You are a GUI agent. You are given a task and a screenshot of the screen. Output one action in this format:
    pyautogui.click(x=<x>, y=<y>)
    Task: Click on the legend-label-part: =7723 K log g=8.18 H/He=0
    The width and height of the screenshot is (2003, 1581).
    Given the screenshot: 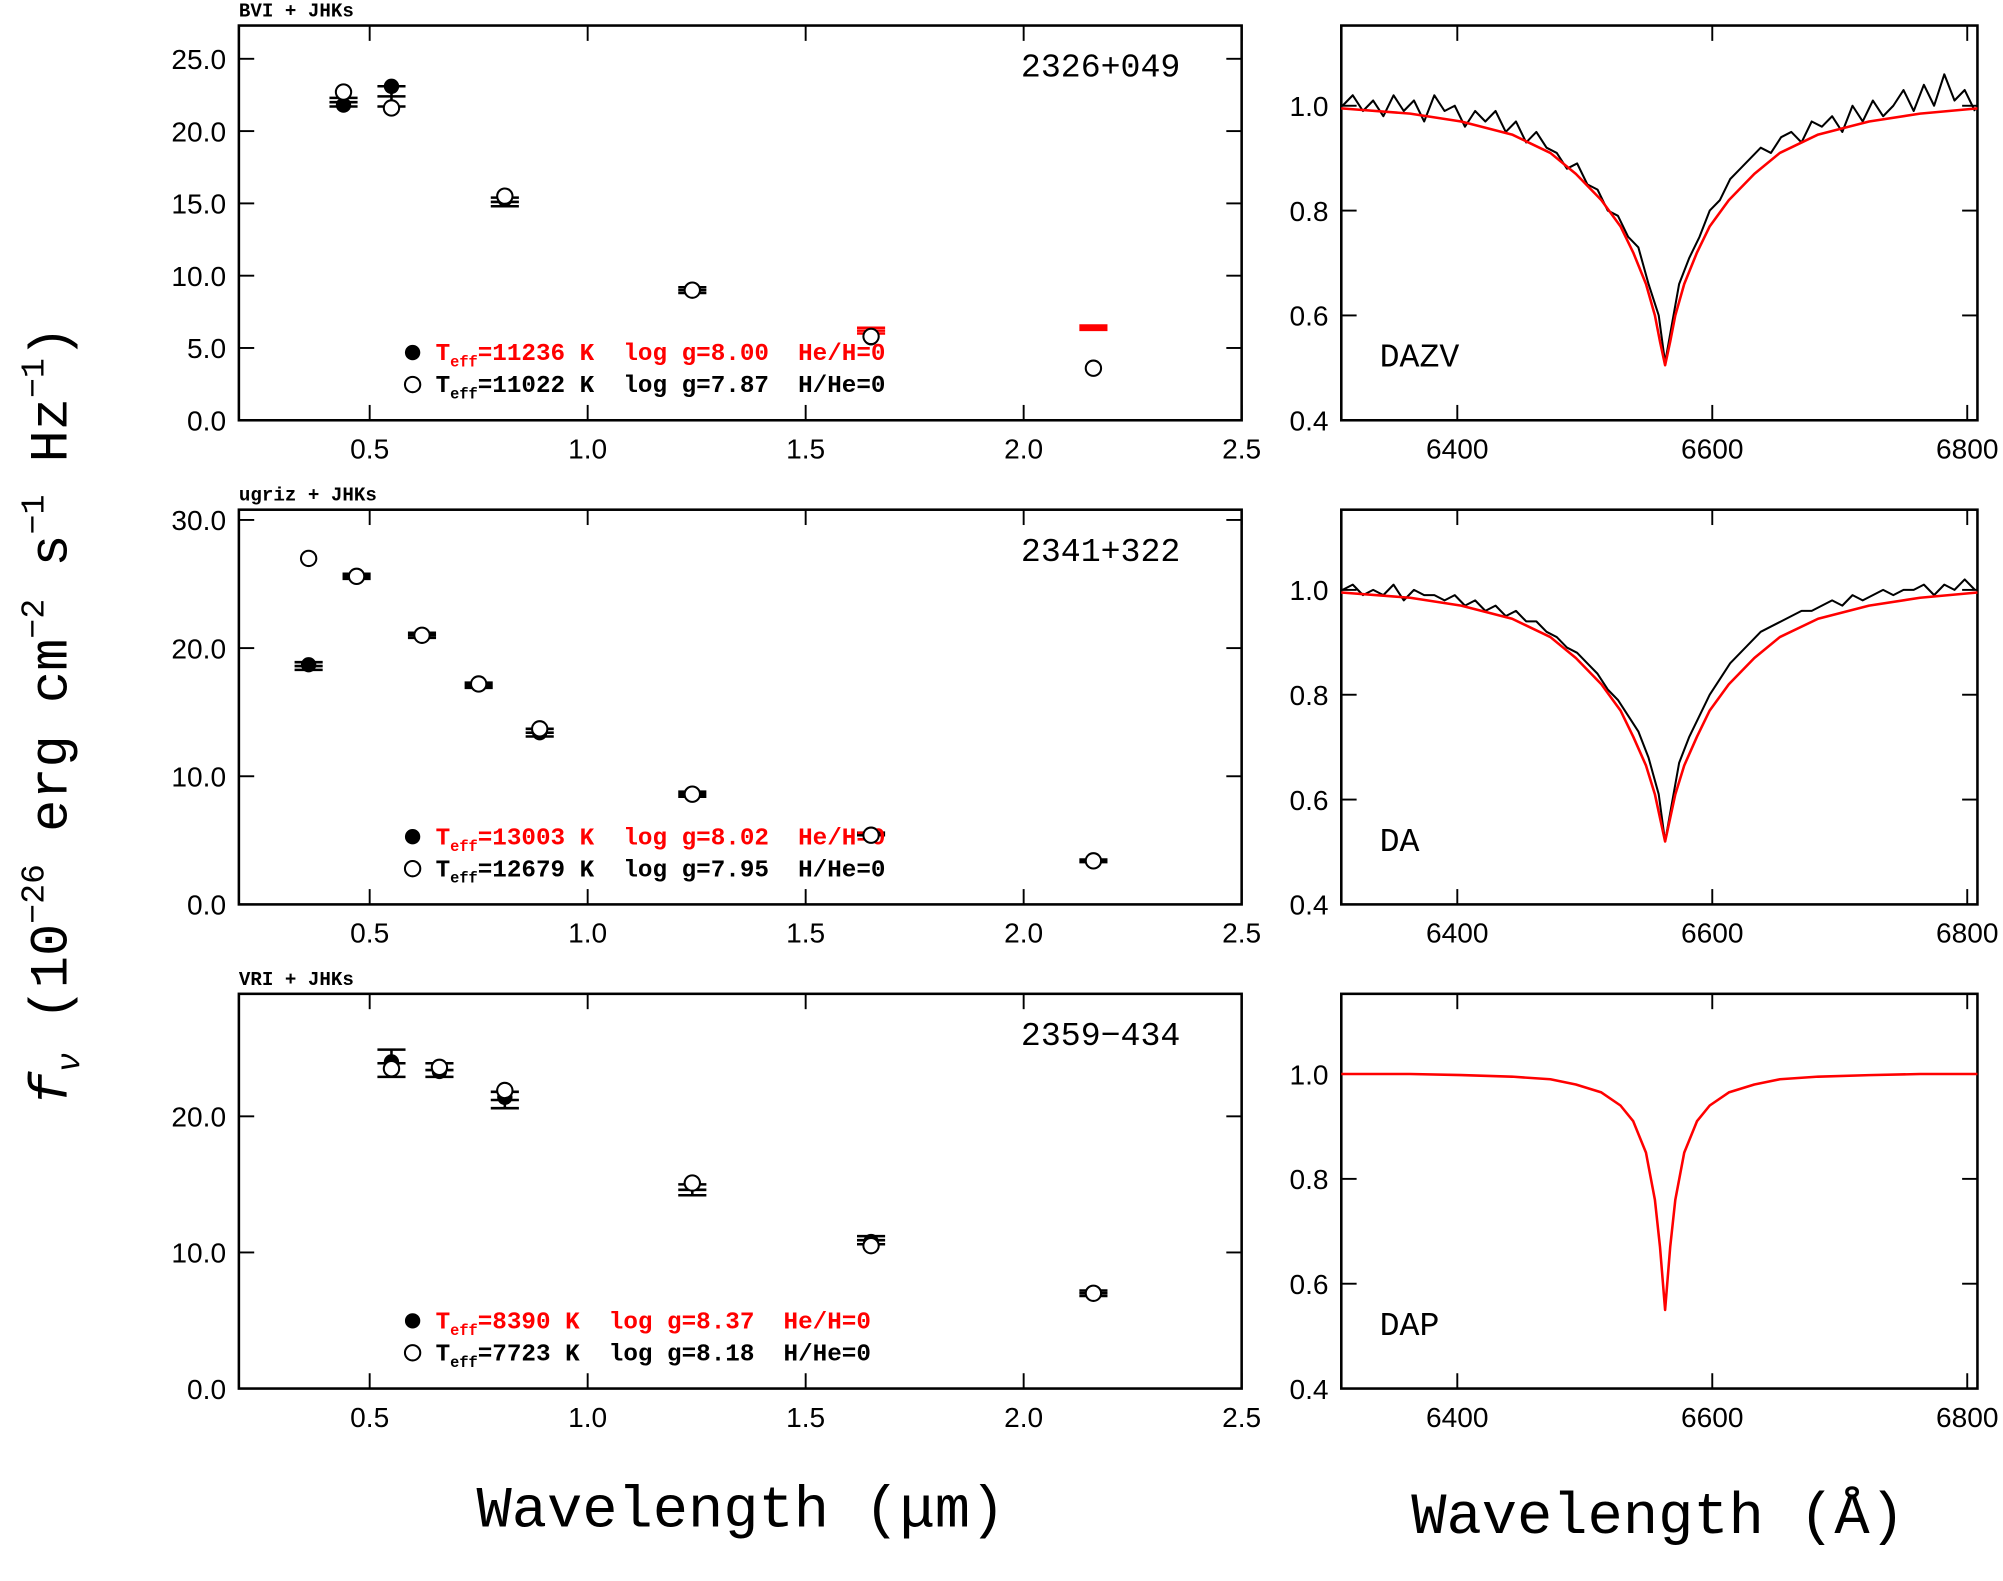 What is the action you would take?
    pyautogui.click(x=674, y=1354)
    